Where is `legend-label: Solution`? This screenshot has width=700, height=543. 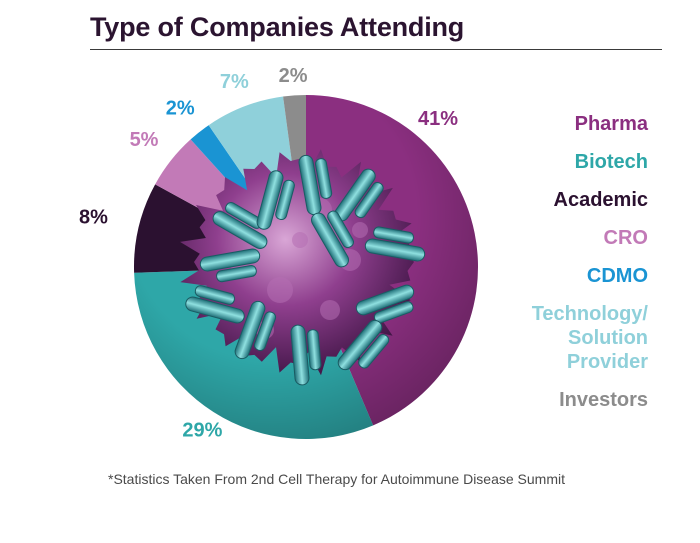
legend-label: Solution is located at coordinates (608, 338).